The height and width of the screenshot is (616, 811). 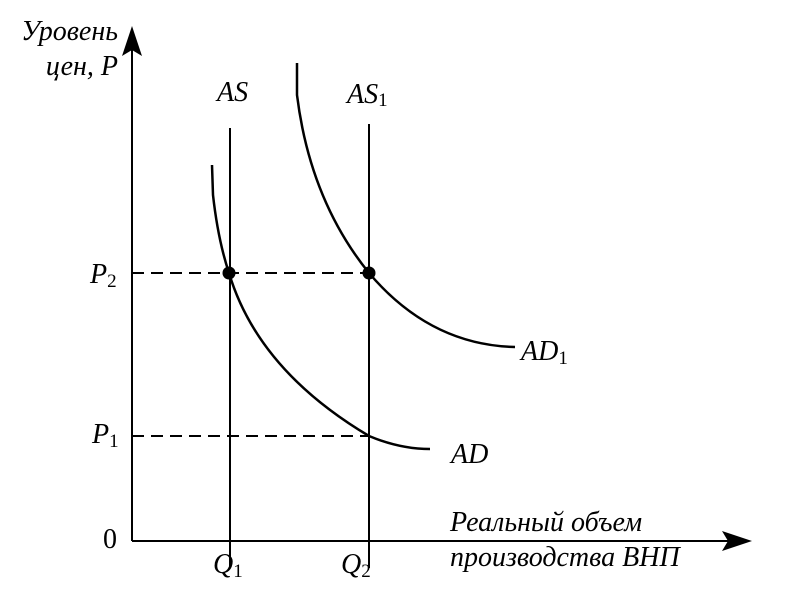 I want to click on x-axis-label-line1: Реальный объем, so click(x=545, y=522).